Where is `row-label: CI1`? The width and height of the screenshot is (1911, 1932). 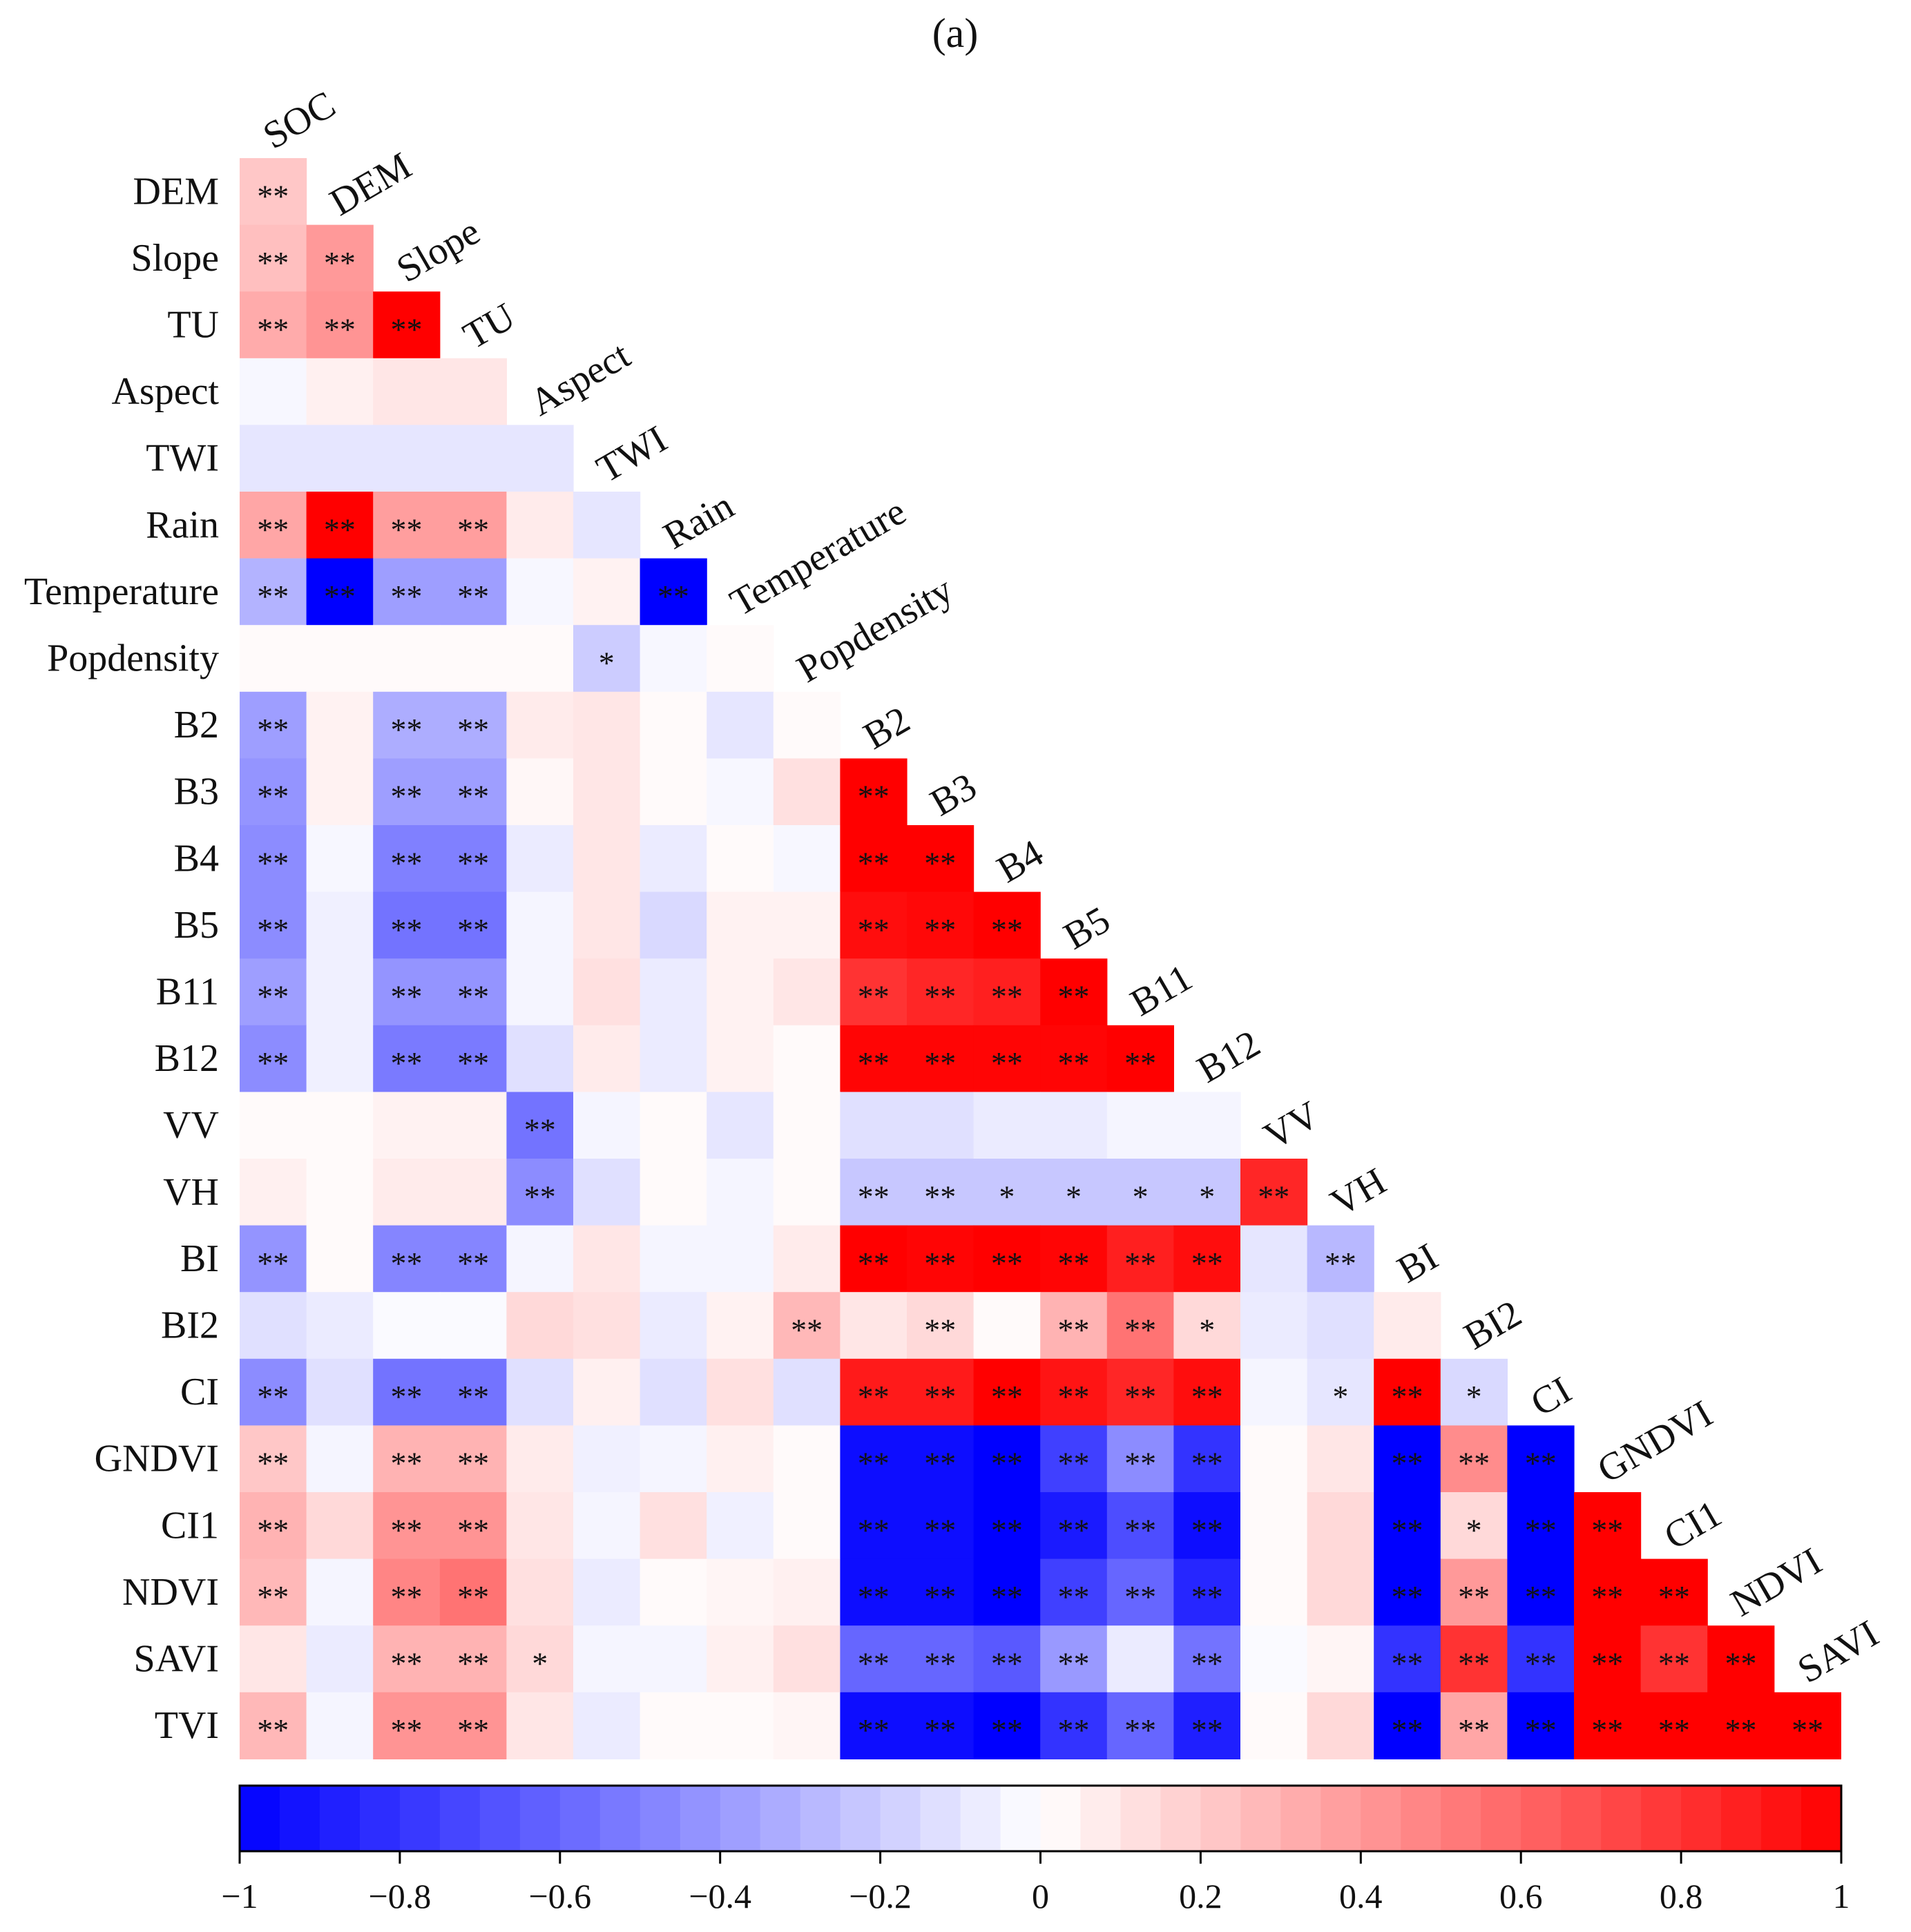 row-label: CI1 is located at coordinates (190, 1526).